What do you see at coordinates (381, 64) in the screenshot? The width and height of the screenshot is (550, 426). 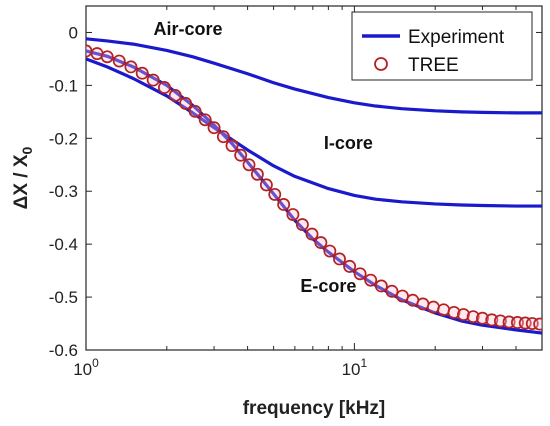 I see `legend-tree-marker` at bounding box center [381, 64].